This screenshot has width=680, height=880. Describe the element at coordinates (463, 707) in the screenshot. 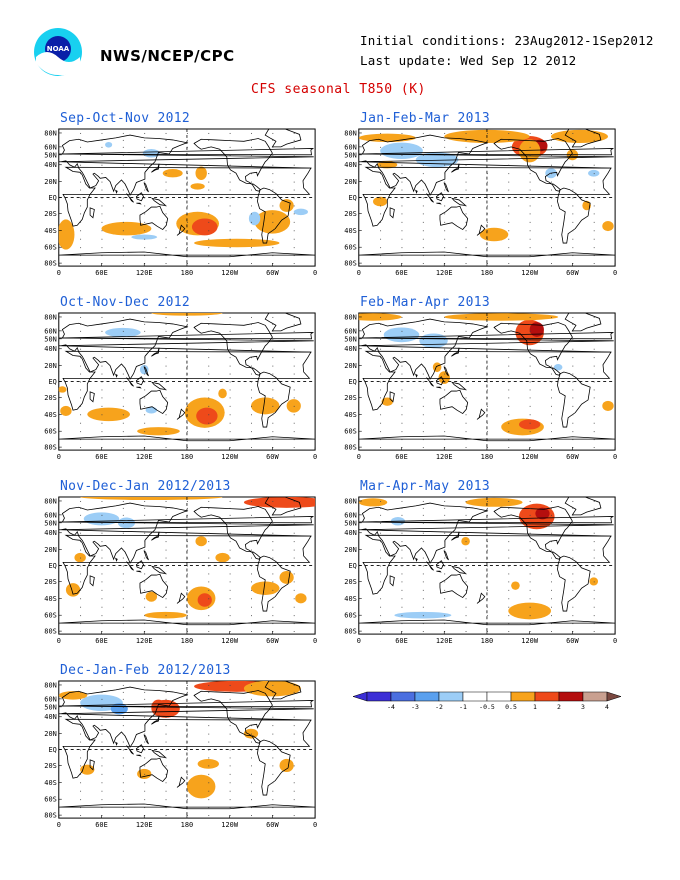

I see `legend-label: -1` at that location.